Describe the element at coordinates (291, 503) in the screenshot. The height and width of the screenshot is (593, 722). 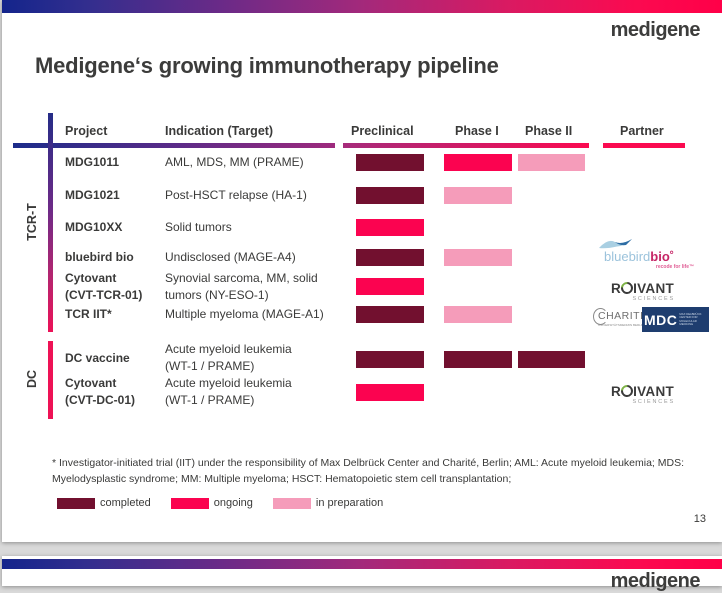
I see `legend-swatch-preparation` at that location.